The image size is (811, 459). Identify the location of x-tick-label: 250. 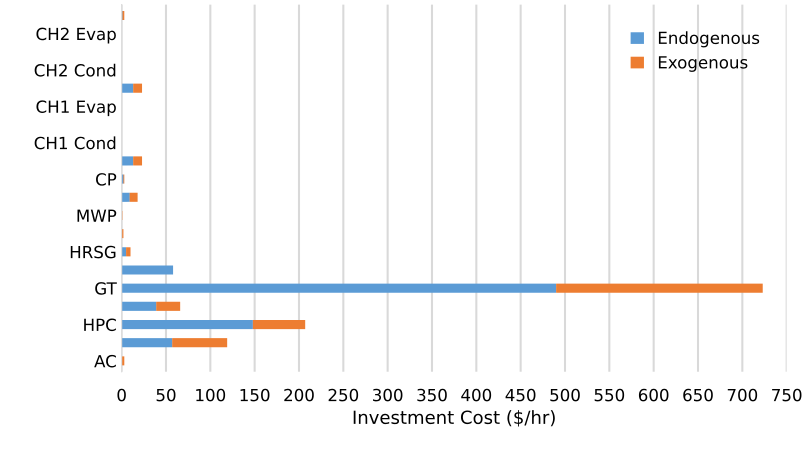
(343, 395).